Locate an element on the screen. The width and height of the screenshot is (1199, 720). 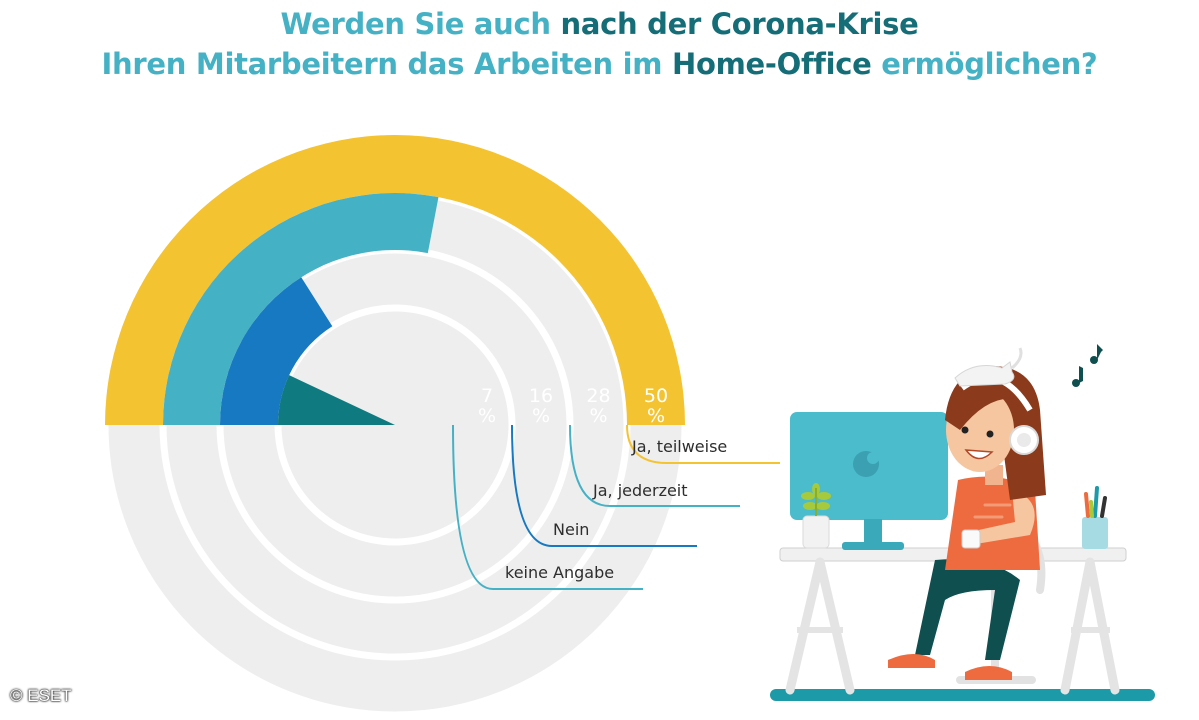
title-segment: ermöglichen? is located at coordinates (984, 64).